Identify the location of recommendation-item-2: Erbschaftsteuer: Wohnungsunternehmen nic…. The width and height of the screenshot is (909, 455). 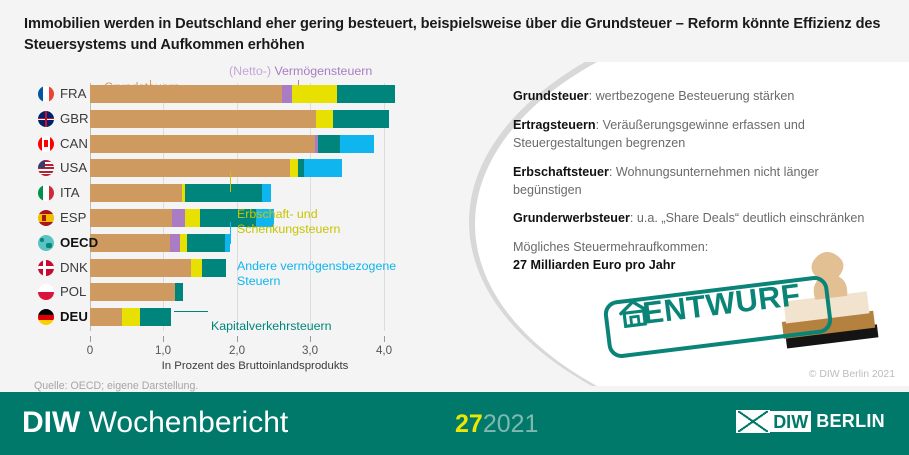
(693, 182).